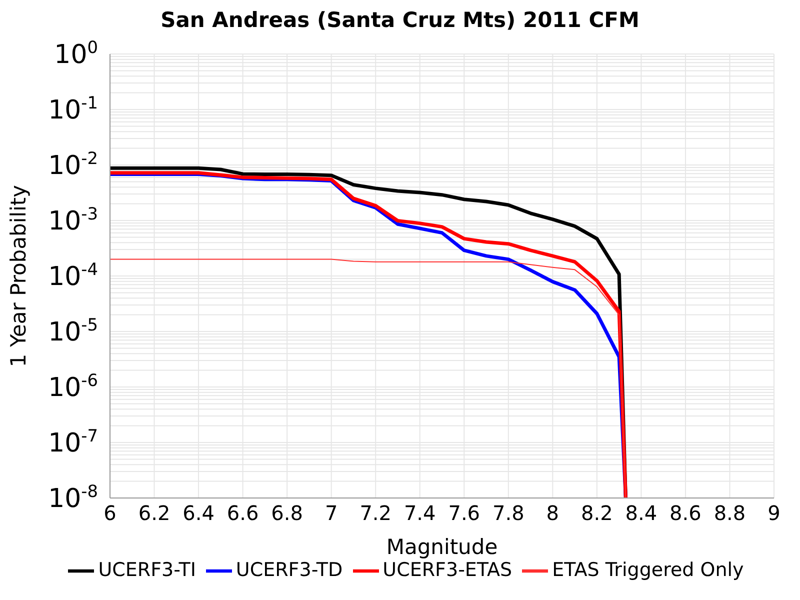 This screenshot has width=800, height=600. What do you see at coordinates (376, 513) in the screenshot?
I see `x-tick-label: 7.2` at bounding box center [376, 513].